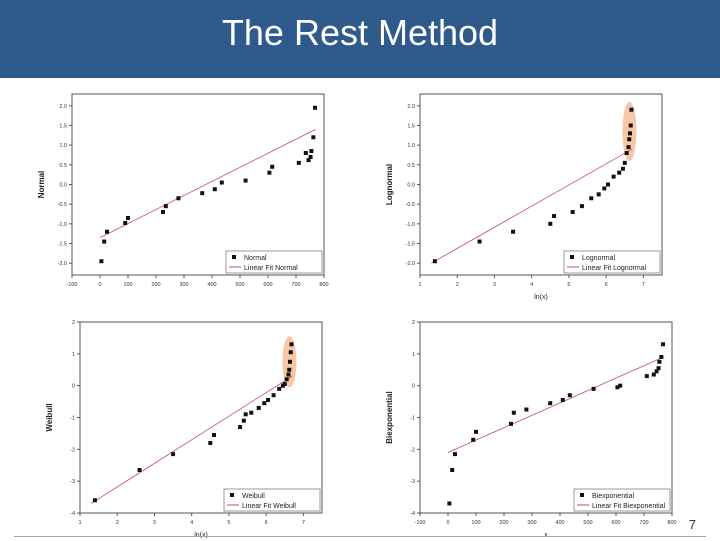  What do you see at coordinates (606, 285) in the screenshot?
I see `x-tick-label: 6` at bounding box center [606, 285].